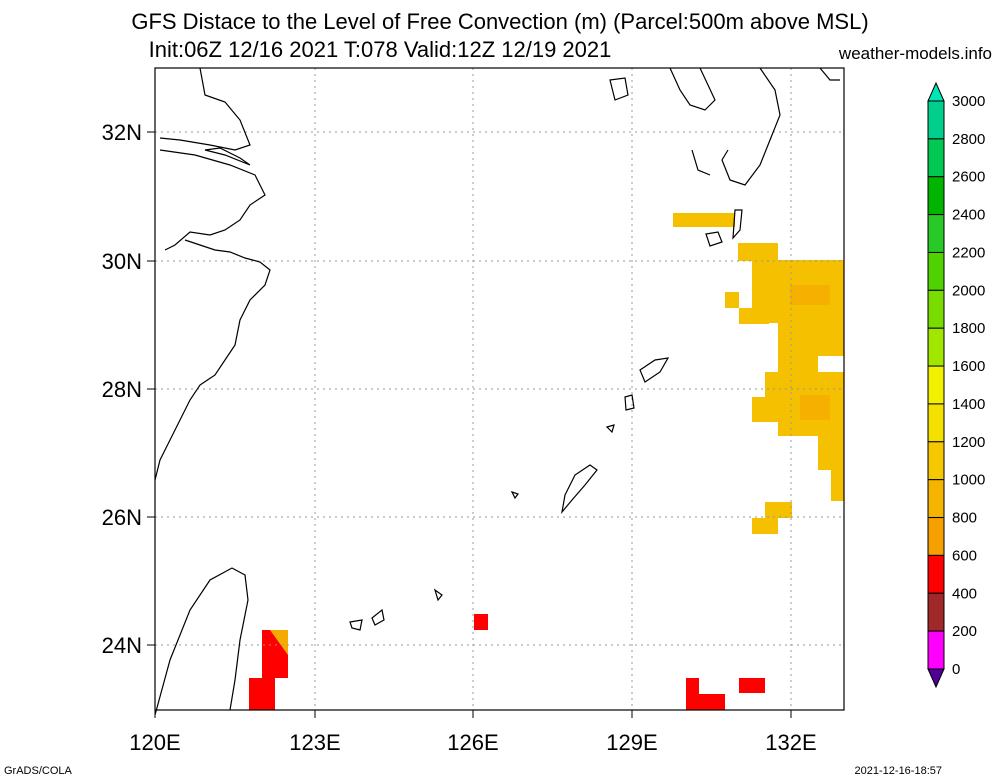 Image resolution: width=1000 pixels, height=779 pixels. I want to click on colorbar-label: 200, so click(964, 631).